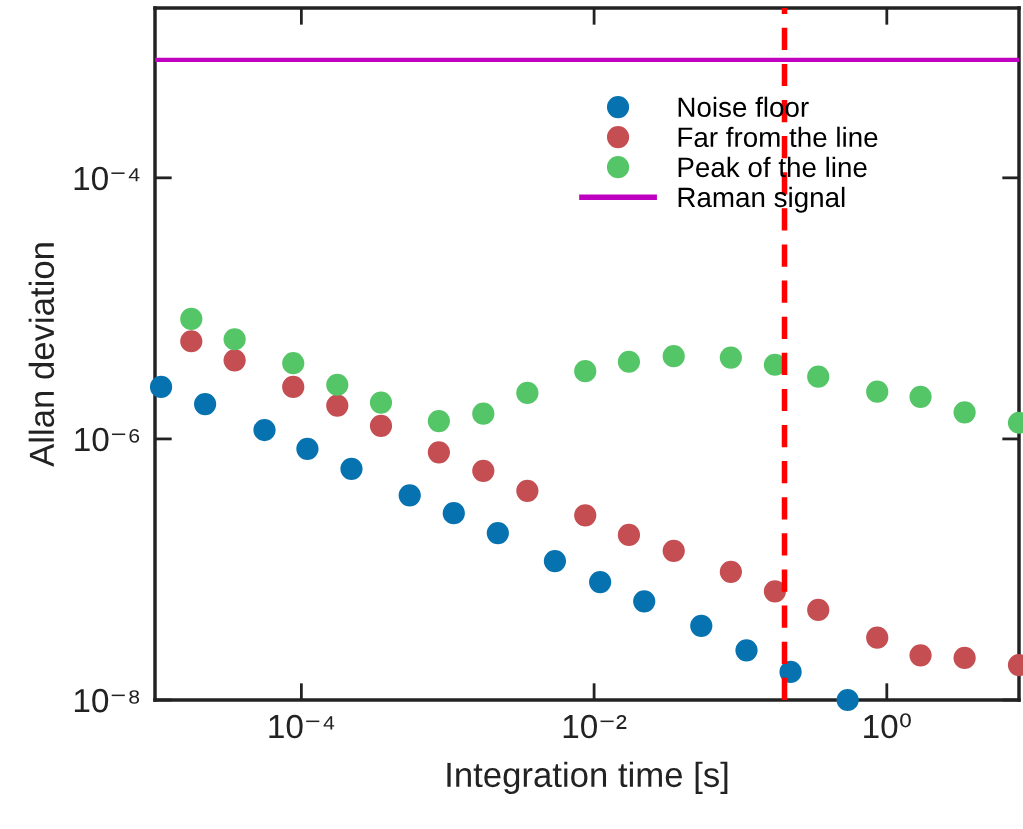 Image resolution: width=1023 pixels, height=829 pixels. What do you see at coordinates (587, 777) in the screenshot?
I see `x-axis-title: Integration time [s]` at bounding box center [587, 777].